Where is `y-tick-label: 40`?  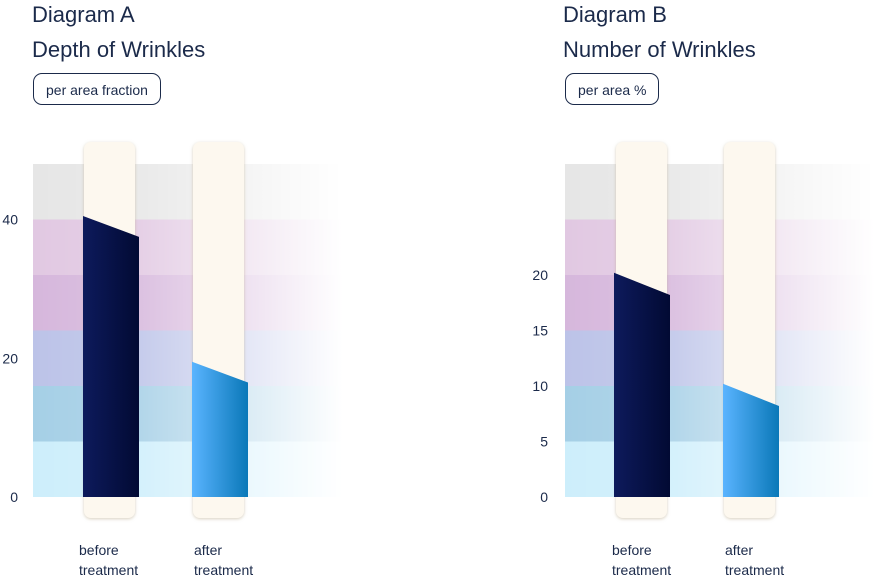 y-tick-label: 40 is located at coordinates (10, 220).